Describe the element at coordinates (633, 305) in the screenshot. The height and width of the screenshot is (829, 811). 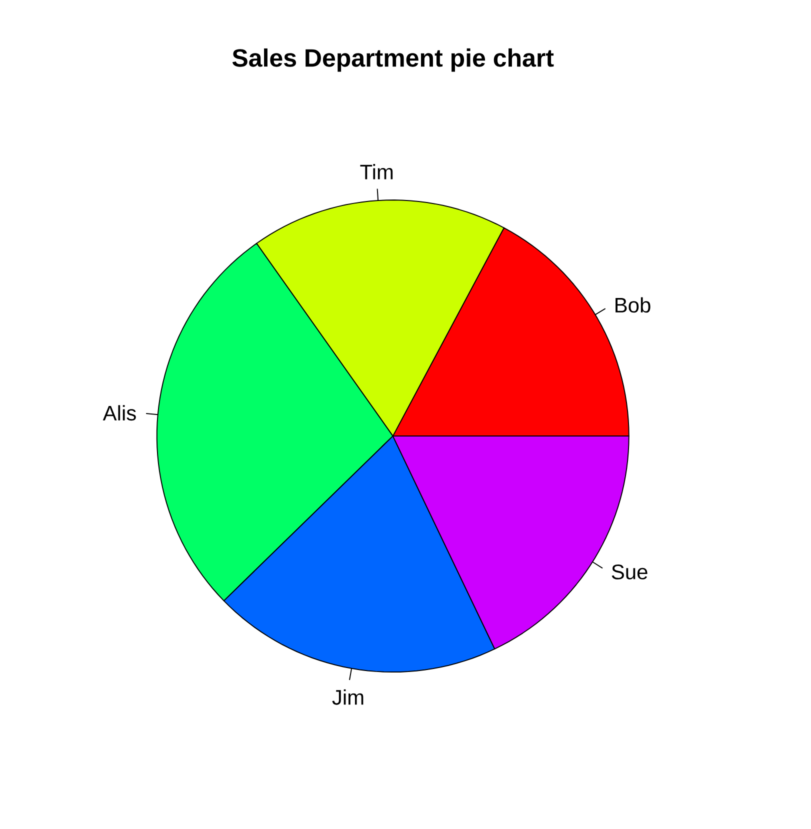
I see `slice-label: Bob` at that location.